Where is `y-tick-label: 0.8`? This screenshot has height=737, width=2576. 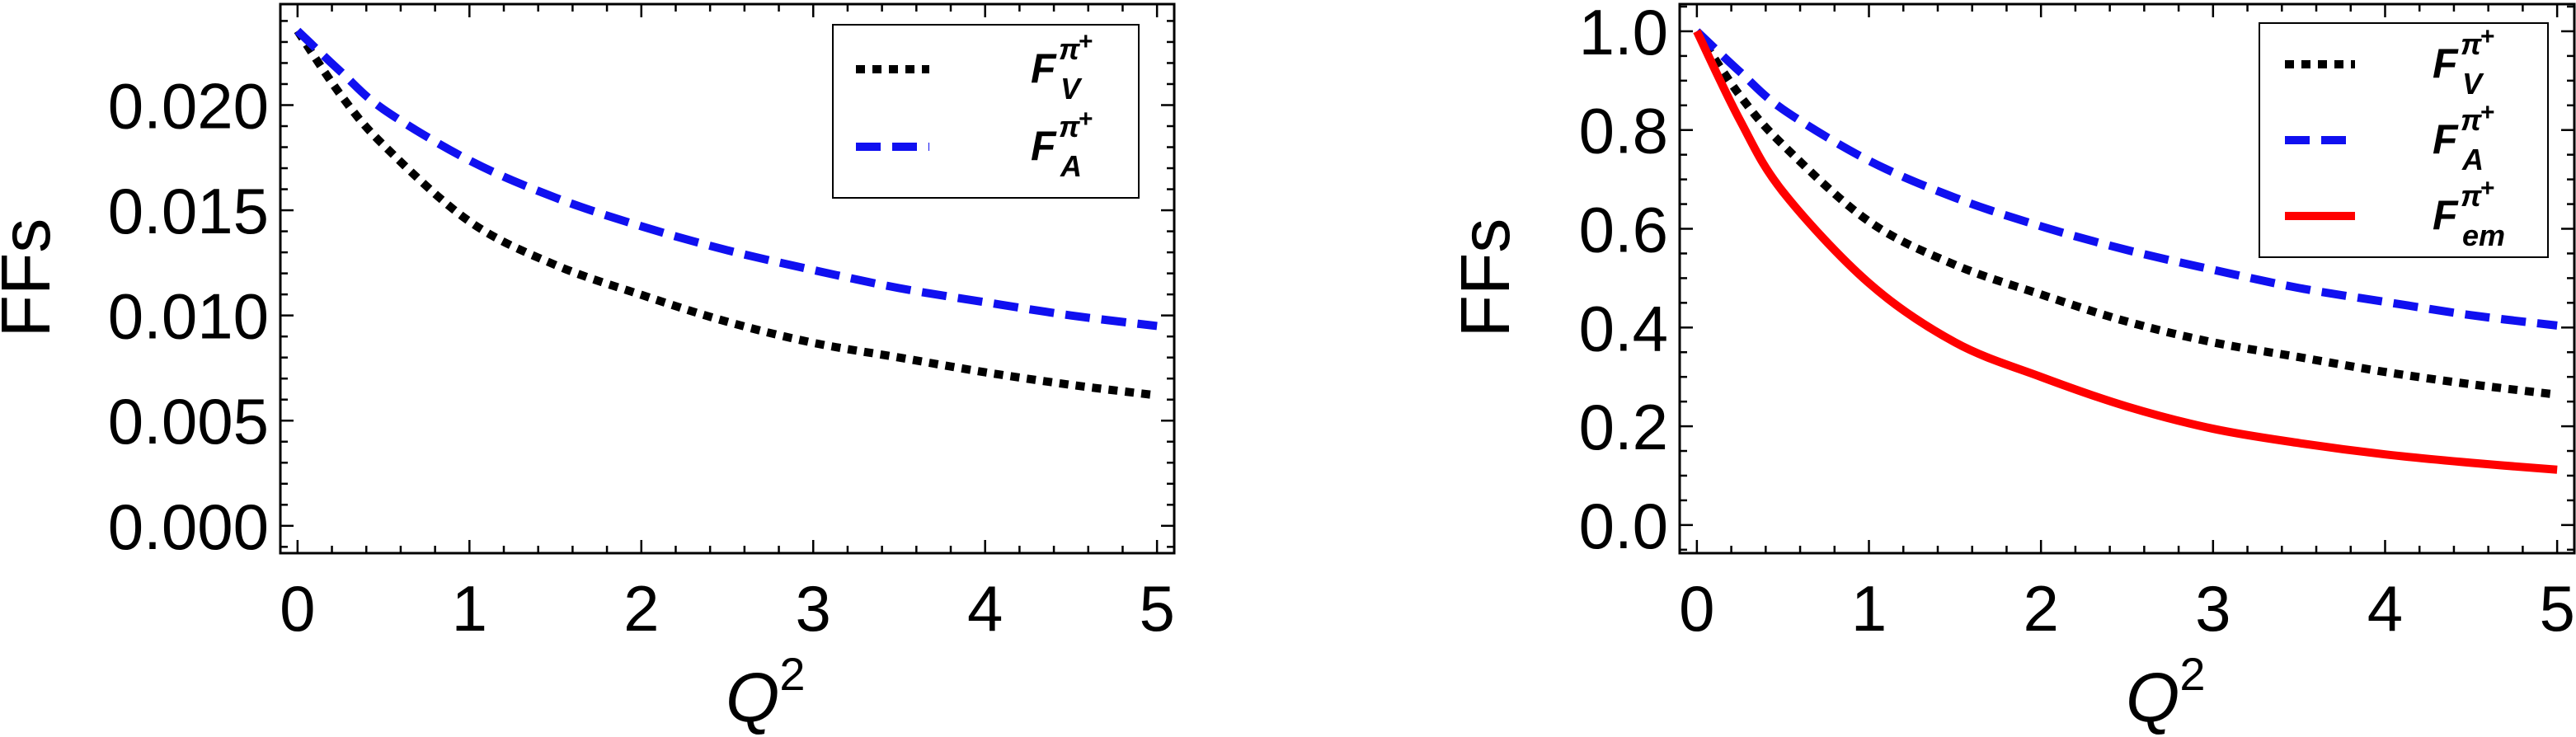 y-tick-label: 0.8 is located at coordinates (1623, 131).